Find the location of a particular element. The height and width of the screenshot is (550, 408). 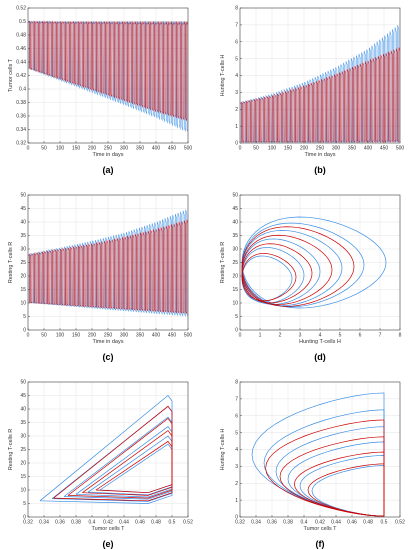

y-tick-label: 6 is located at coordinates (236, 416).